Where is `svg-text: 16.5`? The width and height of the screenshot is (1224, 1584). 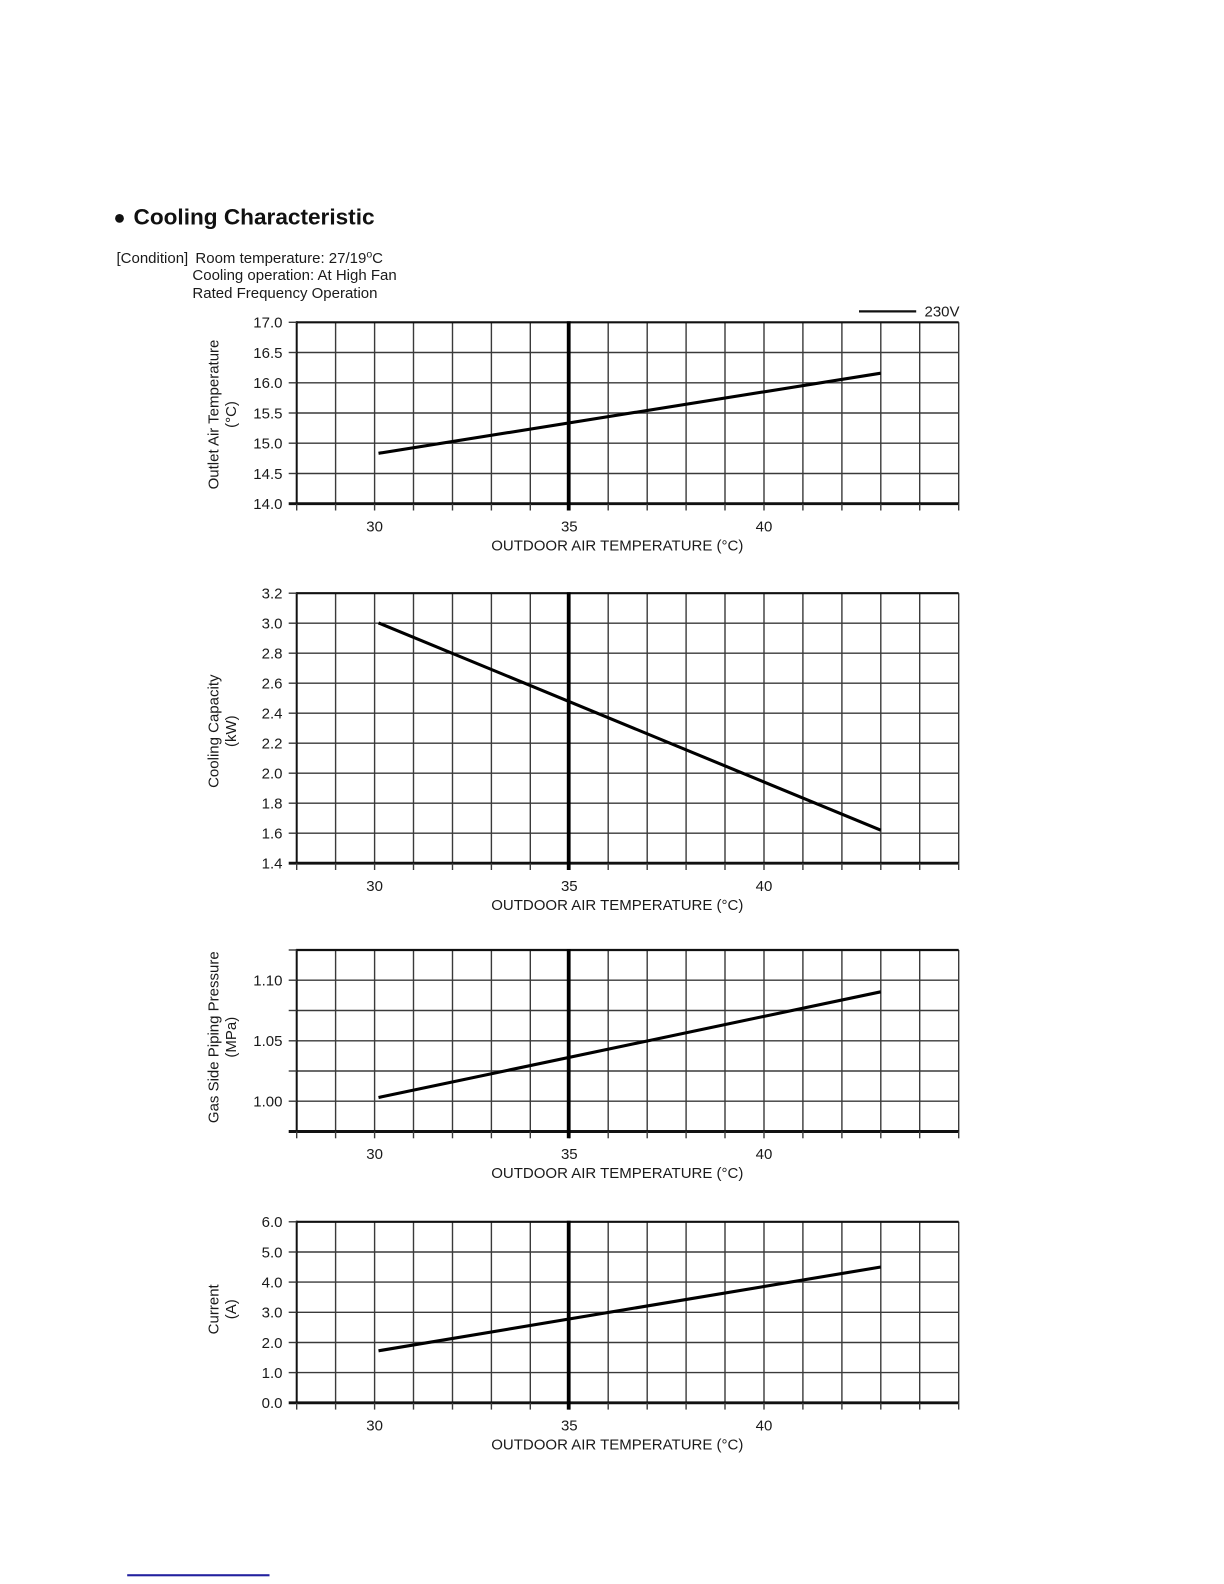 svg-text: 16.5 is located at coordinates (267, 353).